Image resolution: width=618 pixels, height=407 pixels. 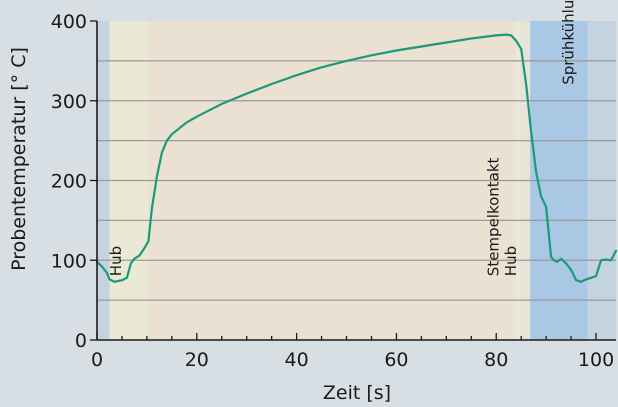 What do you see at coordinates (69, 261) in the screenshot?
I see `y-tick-label: 100` at bounding box center [69, 261].